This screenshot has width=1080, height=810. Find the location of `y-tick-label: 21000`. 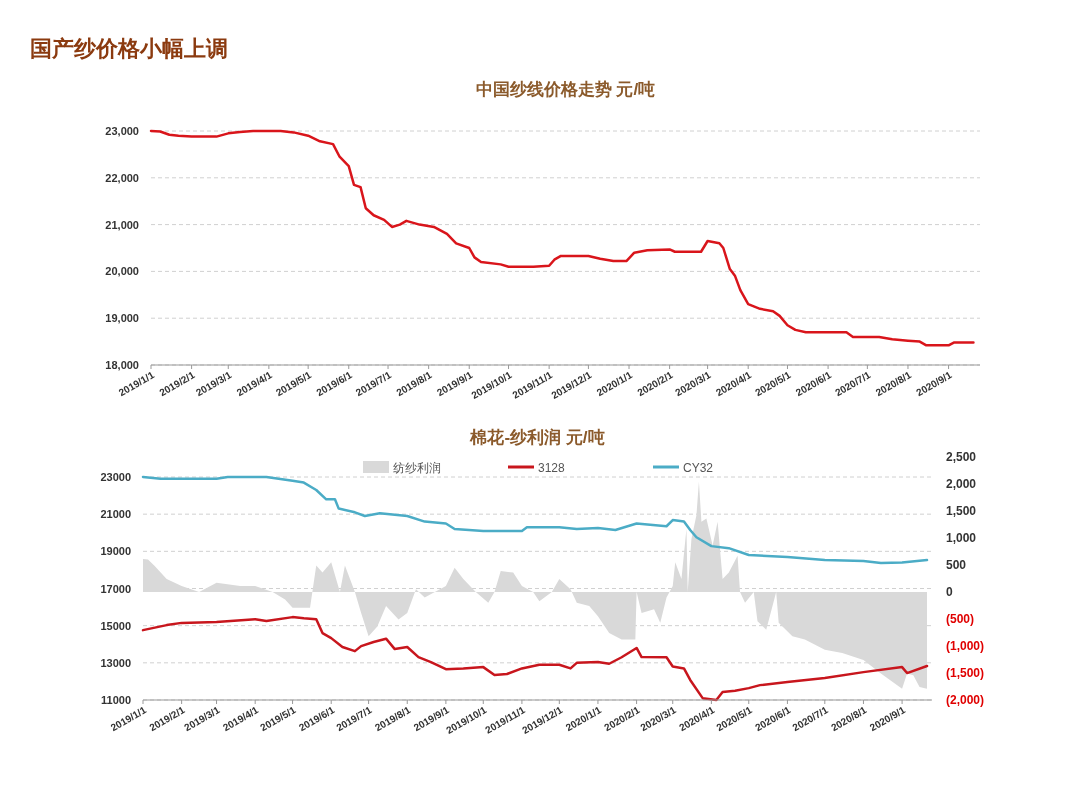

y-tick-label: 21000 is located at coordinates (115, 514).